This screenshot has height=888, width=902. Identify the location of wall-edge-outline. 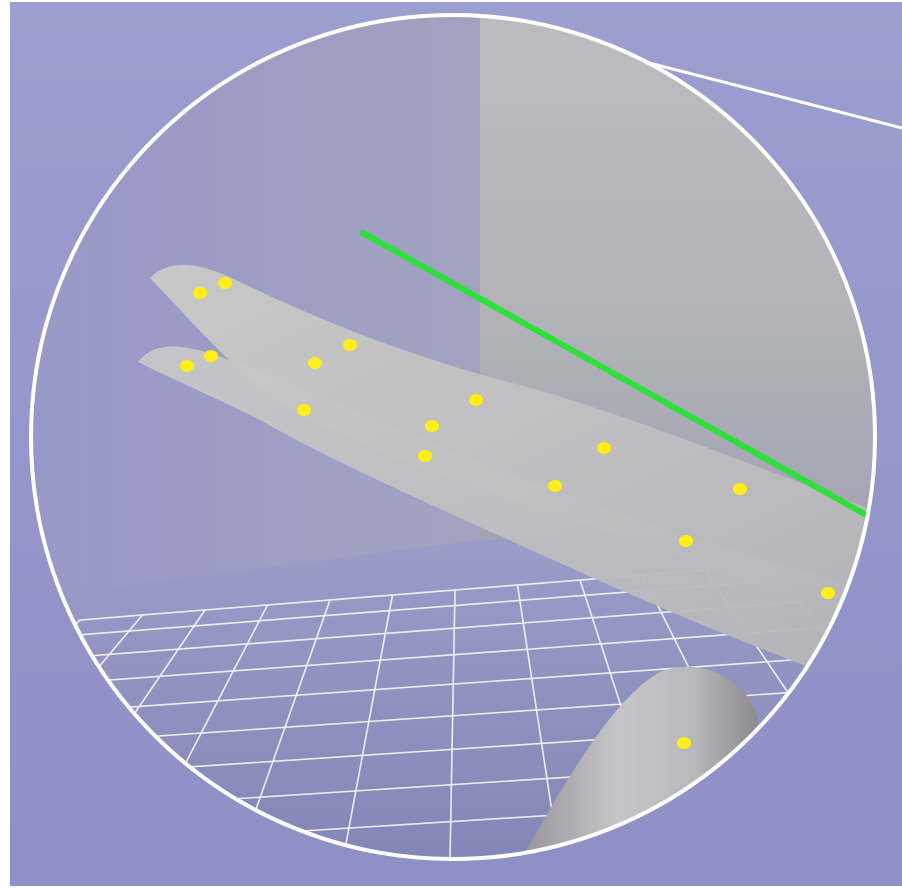
(765, 93).